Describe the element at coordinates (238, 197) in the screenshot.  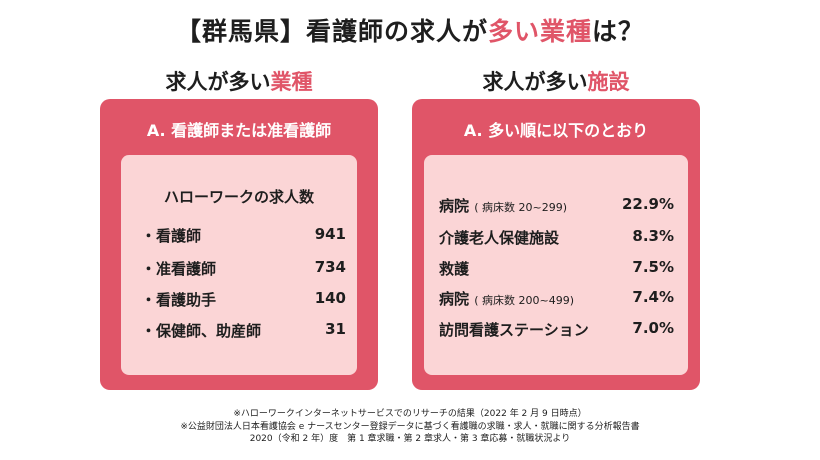
I see `job-count-subtitle: ハローワークの求人数` at that location.